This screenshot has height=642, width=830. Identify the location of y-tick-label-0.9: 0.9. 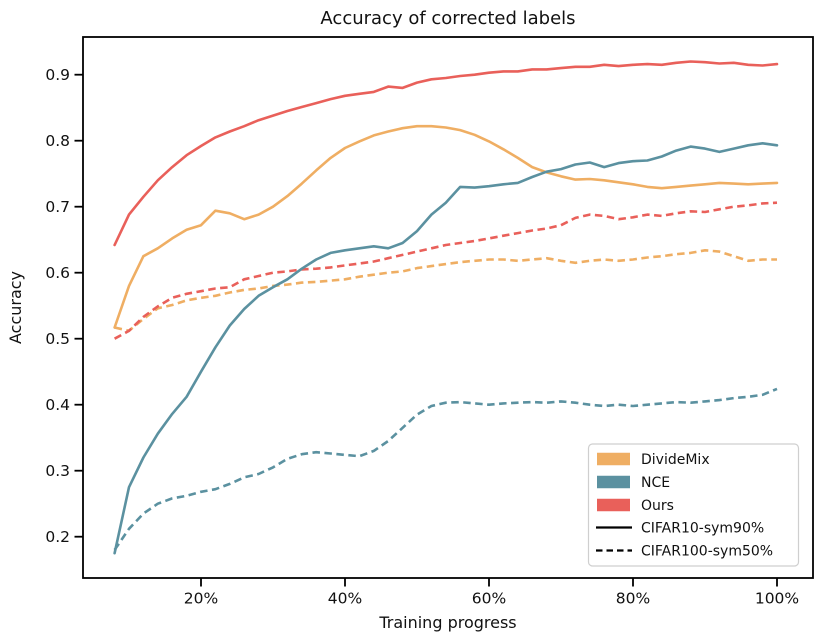
(57, 75).